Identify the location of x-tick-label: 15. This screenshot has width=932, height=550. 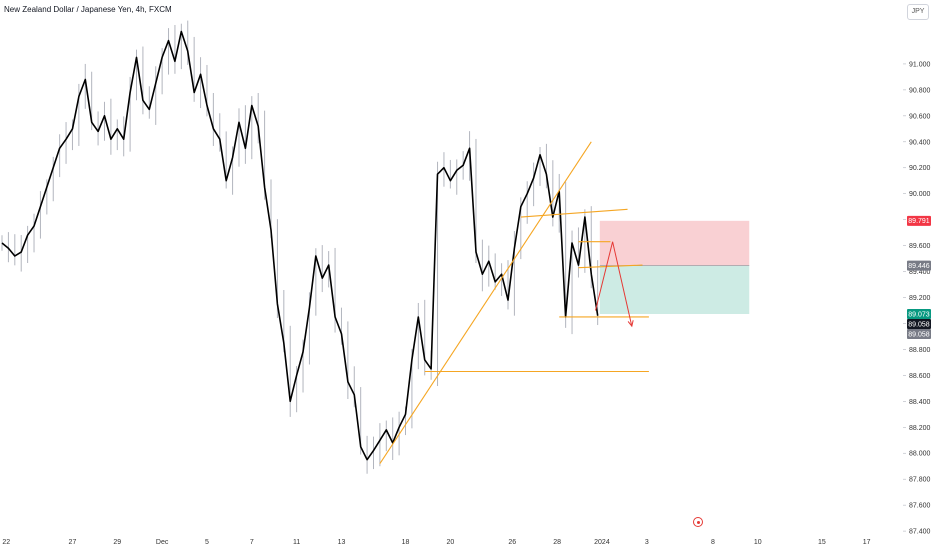
(822, 542).